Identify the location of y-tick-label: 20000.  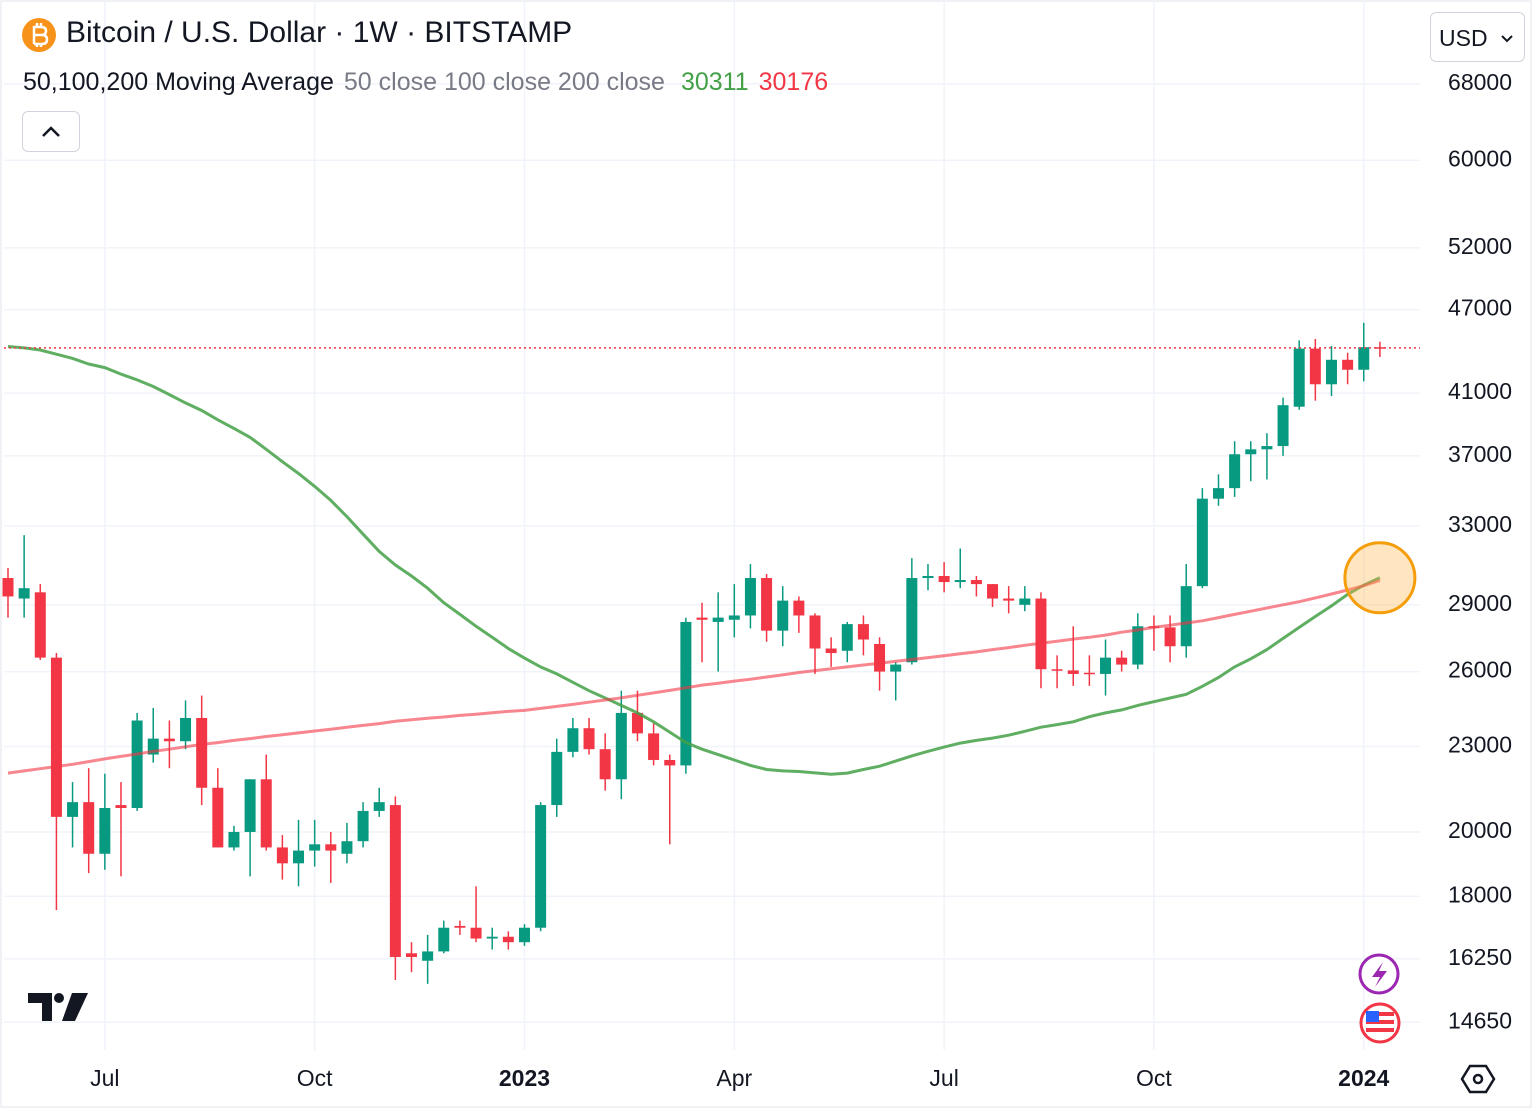
(1480, 830).